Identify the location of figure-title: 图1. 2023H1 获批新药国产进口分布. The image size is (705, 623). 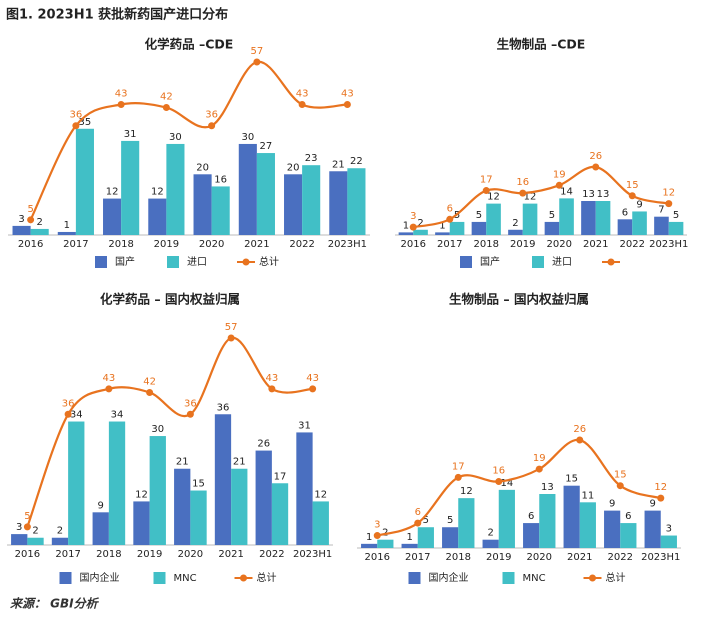
(117, 15).